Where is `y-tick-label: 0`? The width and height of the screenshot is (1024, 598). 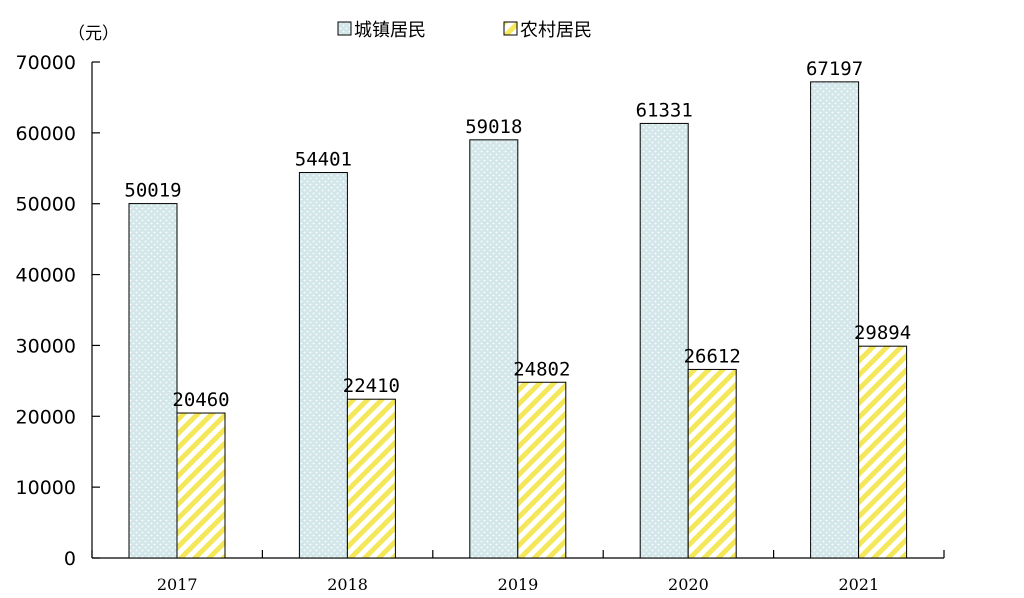 y-tick-label: 0 is located at coordinates (70, 559).